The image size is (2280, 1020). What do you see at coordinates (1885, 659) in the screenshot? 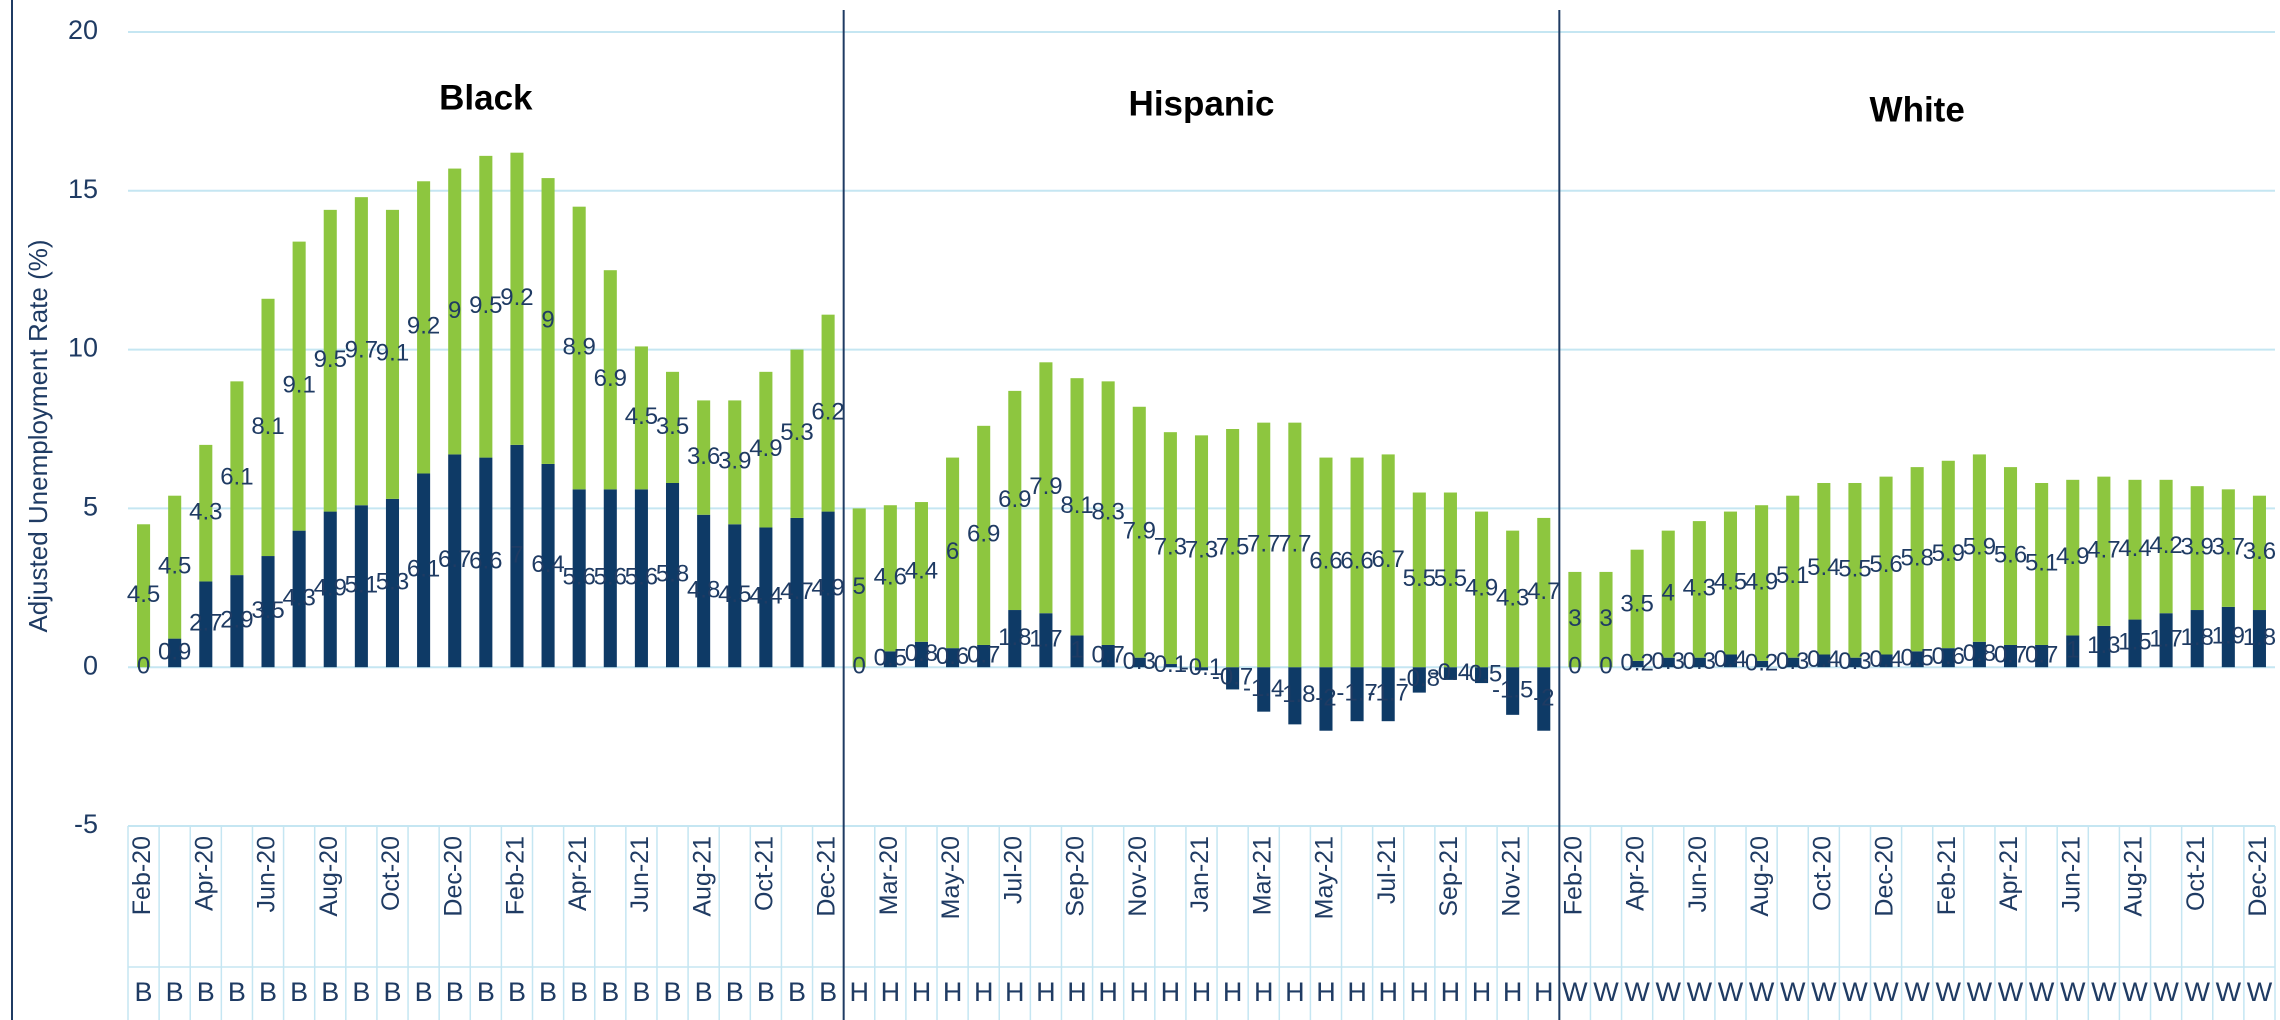
I see `data-label: 0.4` at bounding box center [1885, 659].